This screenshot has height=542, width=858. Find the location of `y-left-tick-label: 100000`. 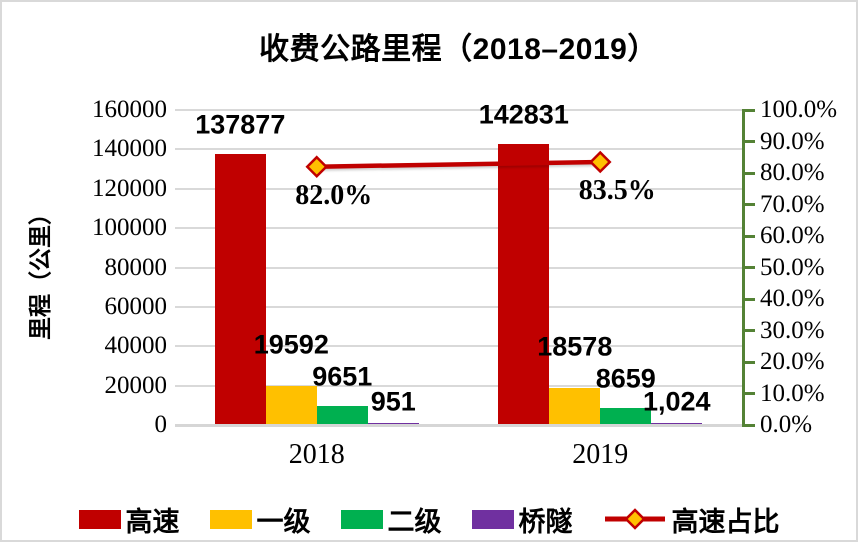

y-left-tick-label: 100000 is located at coordinates (129, 228).